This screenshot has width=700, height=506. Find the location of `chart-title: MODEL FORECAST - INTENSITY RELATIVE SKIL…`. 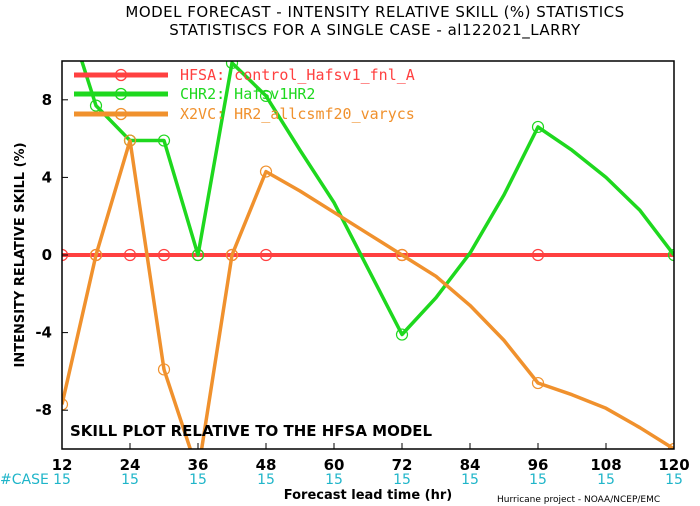

chart-title: MODEL FORECAST - INTENSITY RELATIVE SKIL… is located at coordinates (374, 12).